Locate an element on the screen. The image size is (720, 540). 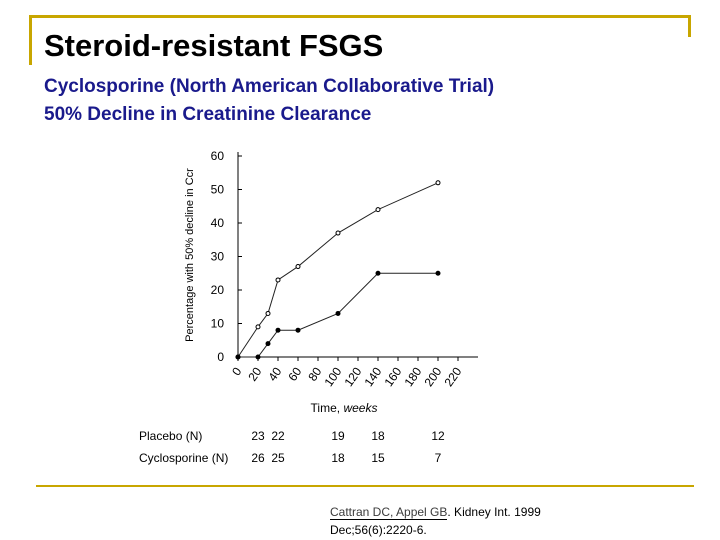
series-line-cyclosporine is located at coordinates (338, 315).